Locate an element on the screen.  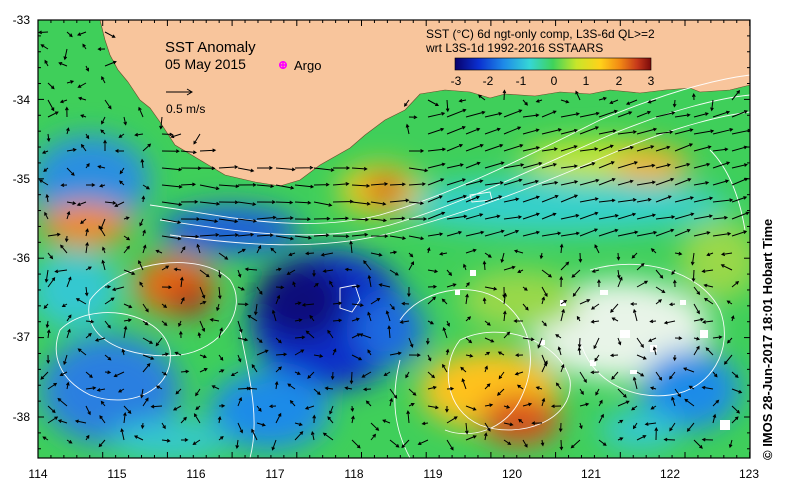
lat-label-36: -36 is located at coordinates (22, 258).